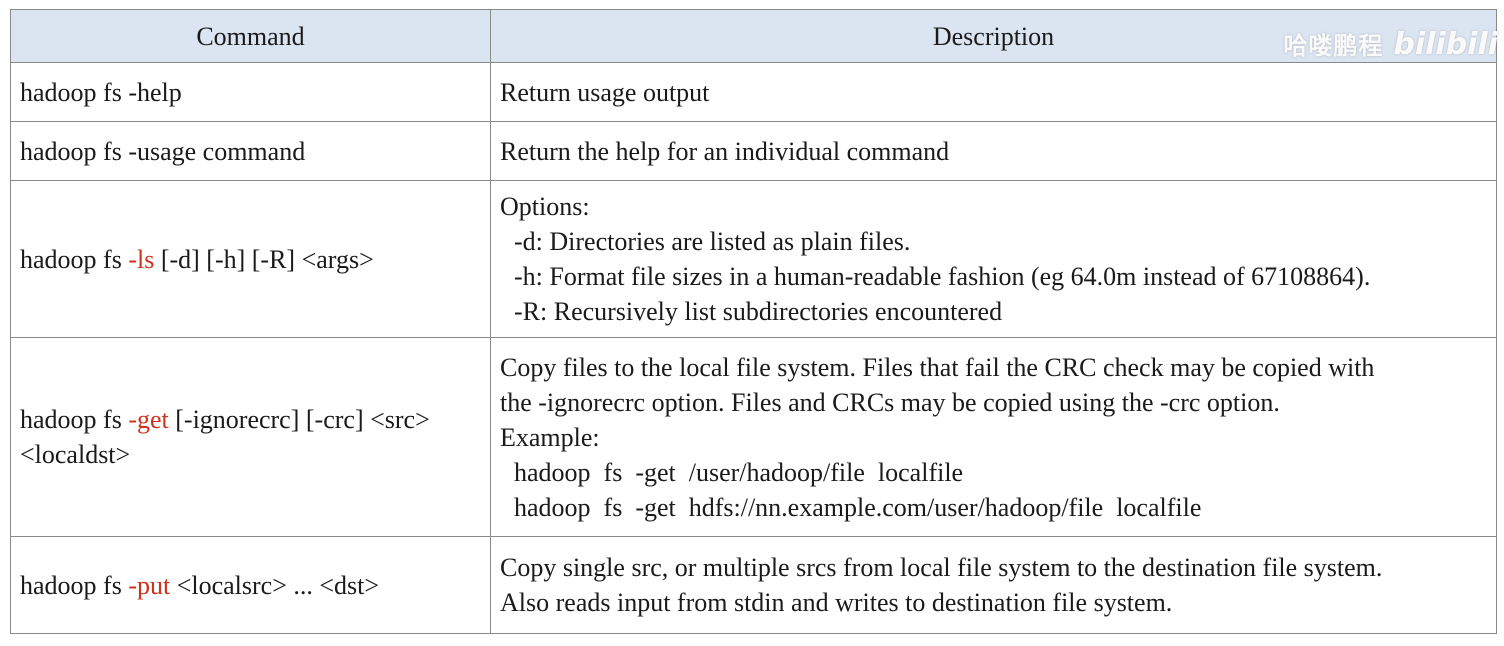 The width and height of the screenshot is (1504, 646). I want to click on table-row: hadoop fs -help Return usage output, so click(753, 92).